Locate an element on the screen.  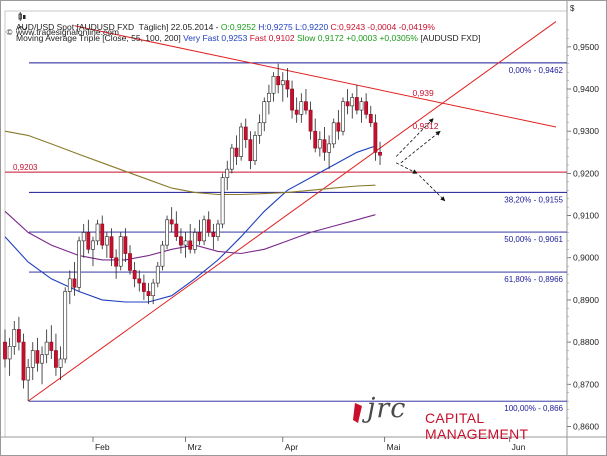
header-line-3: © www.tradesignalonline.com is located at coordinates (62, 32).